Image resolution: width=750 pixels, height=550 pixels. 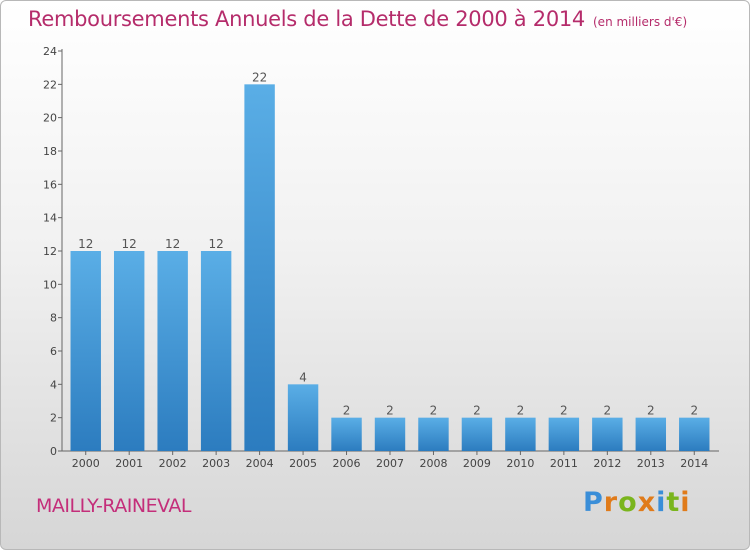 What do you see at coordinates (53, 351) in the screenshot?
I see `y-tick-label: 6` at bounding box center [53, 351].